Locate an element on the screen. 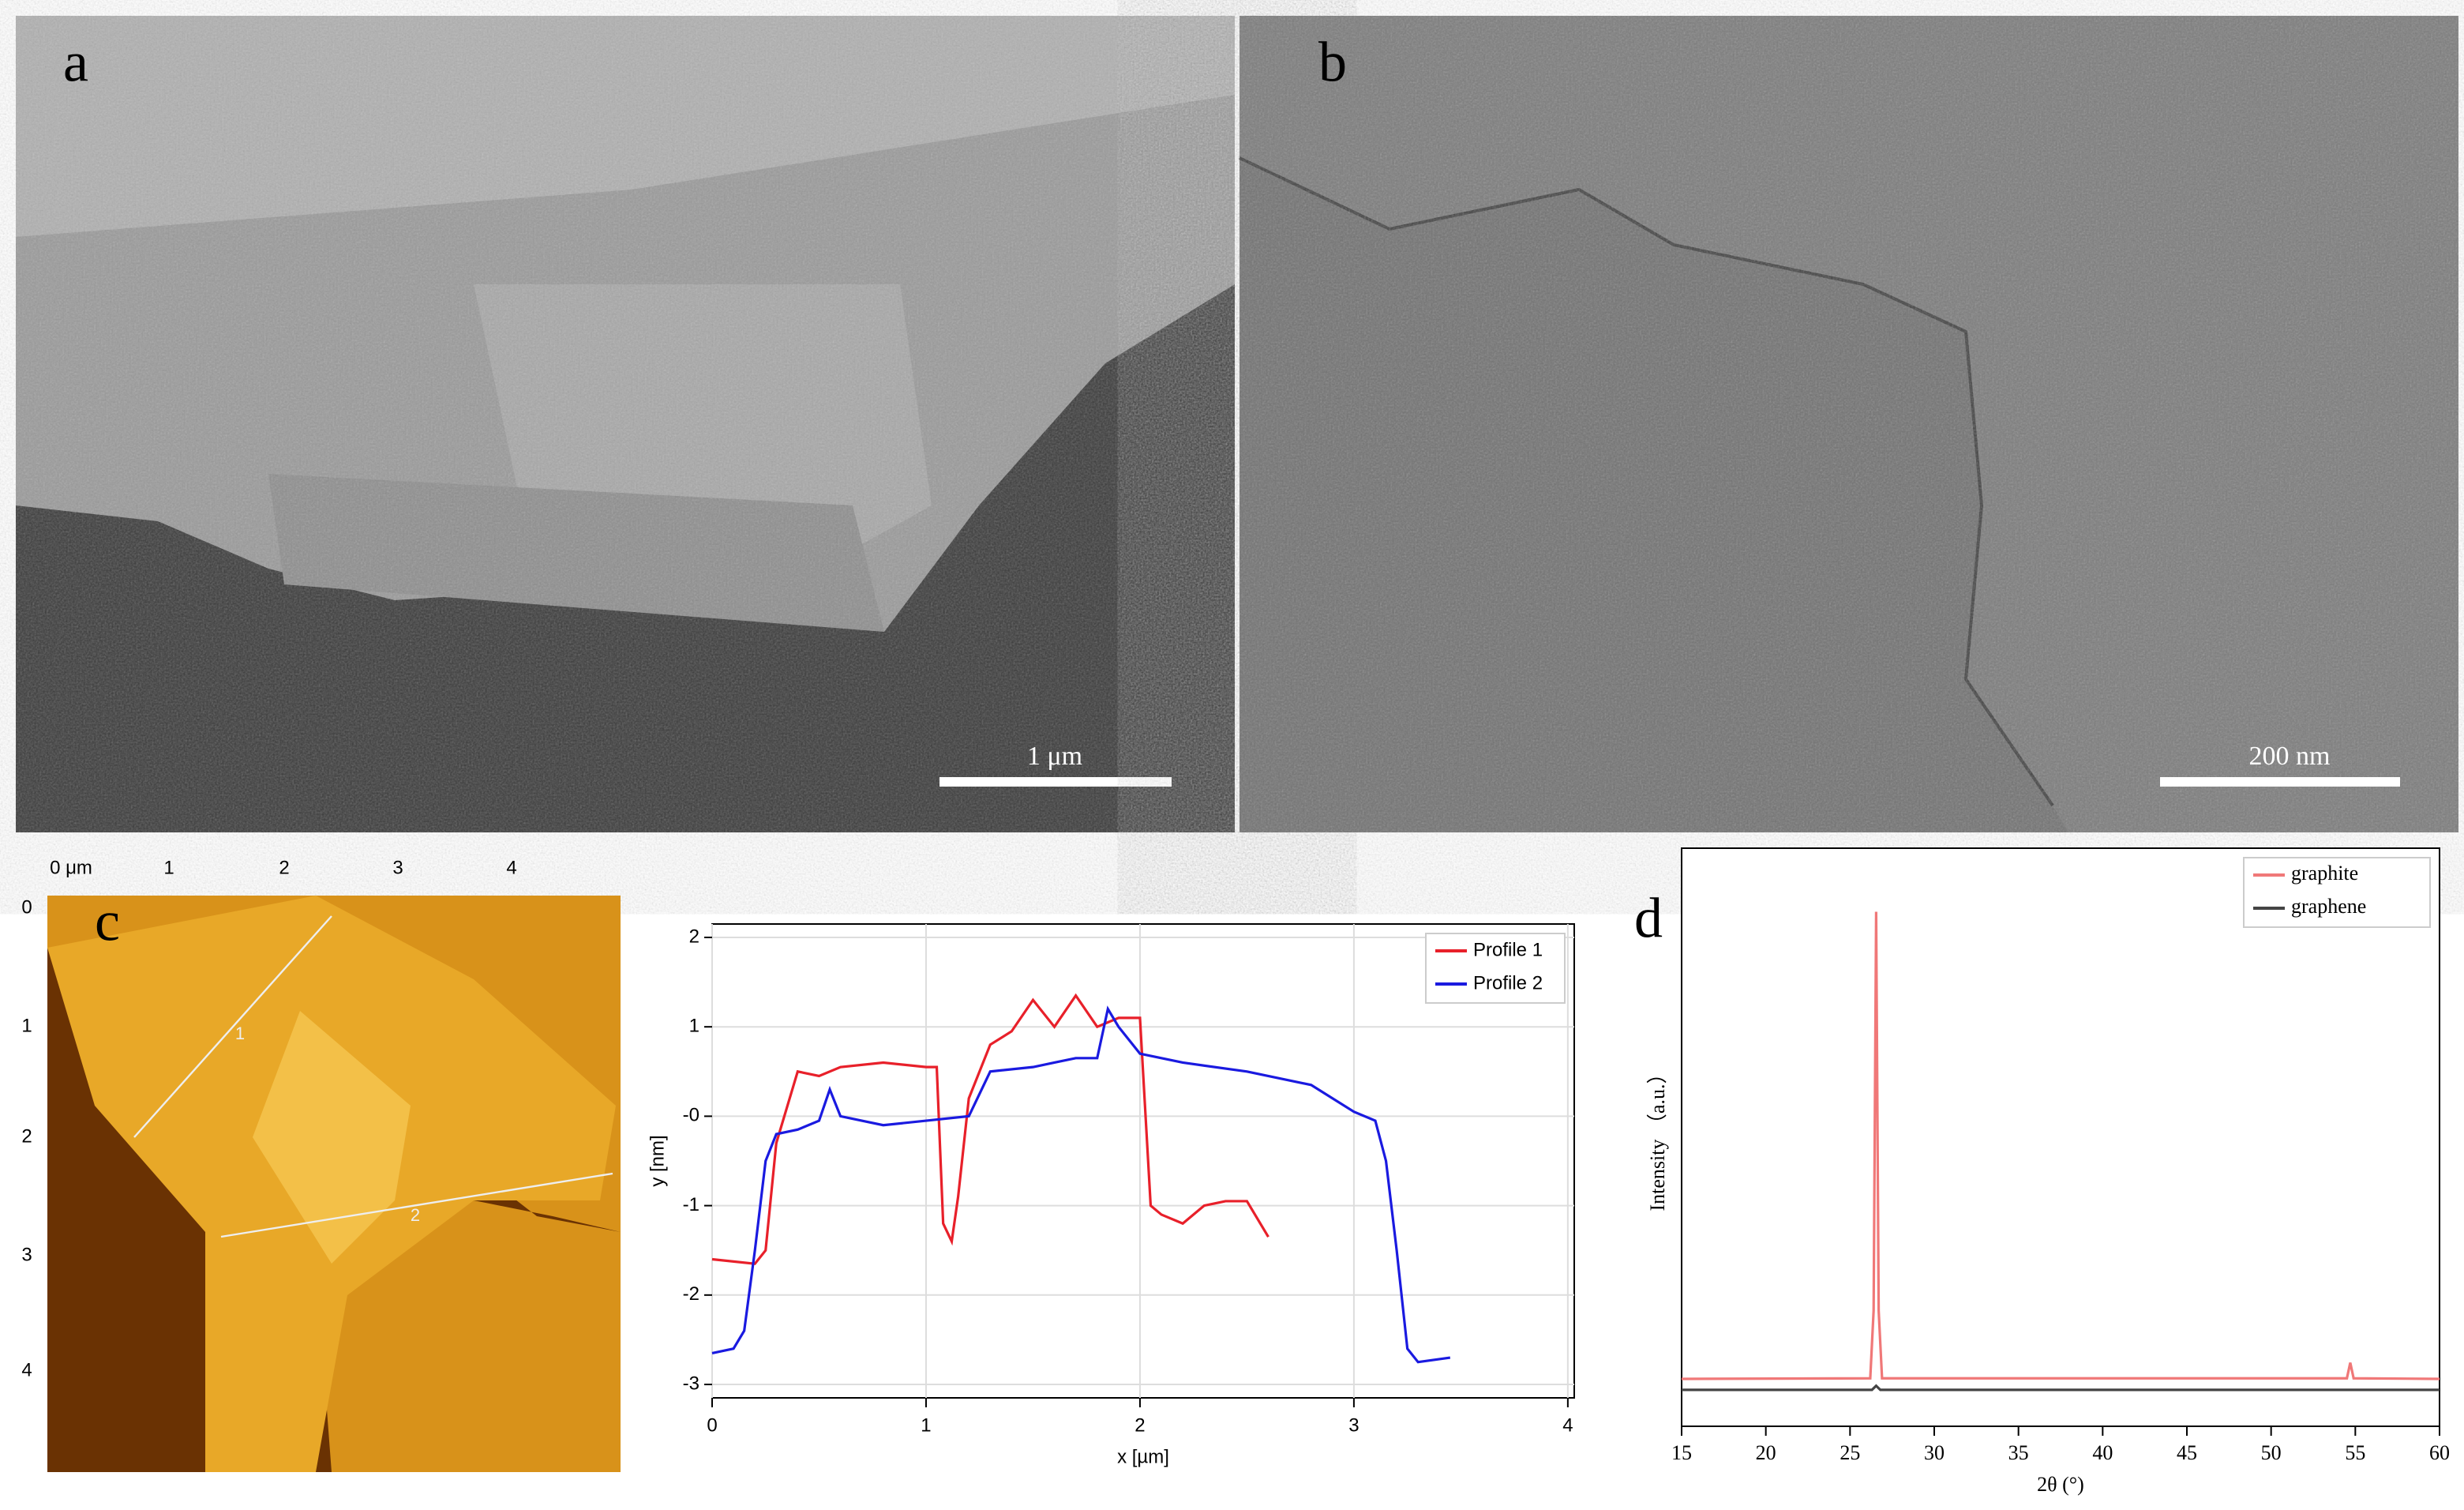 The width and height of the screenshot is (2464, 1510). y-tick-label: 1 is located at coordinates (694, 1026).